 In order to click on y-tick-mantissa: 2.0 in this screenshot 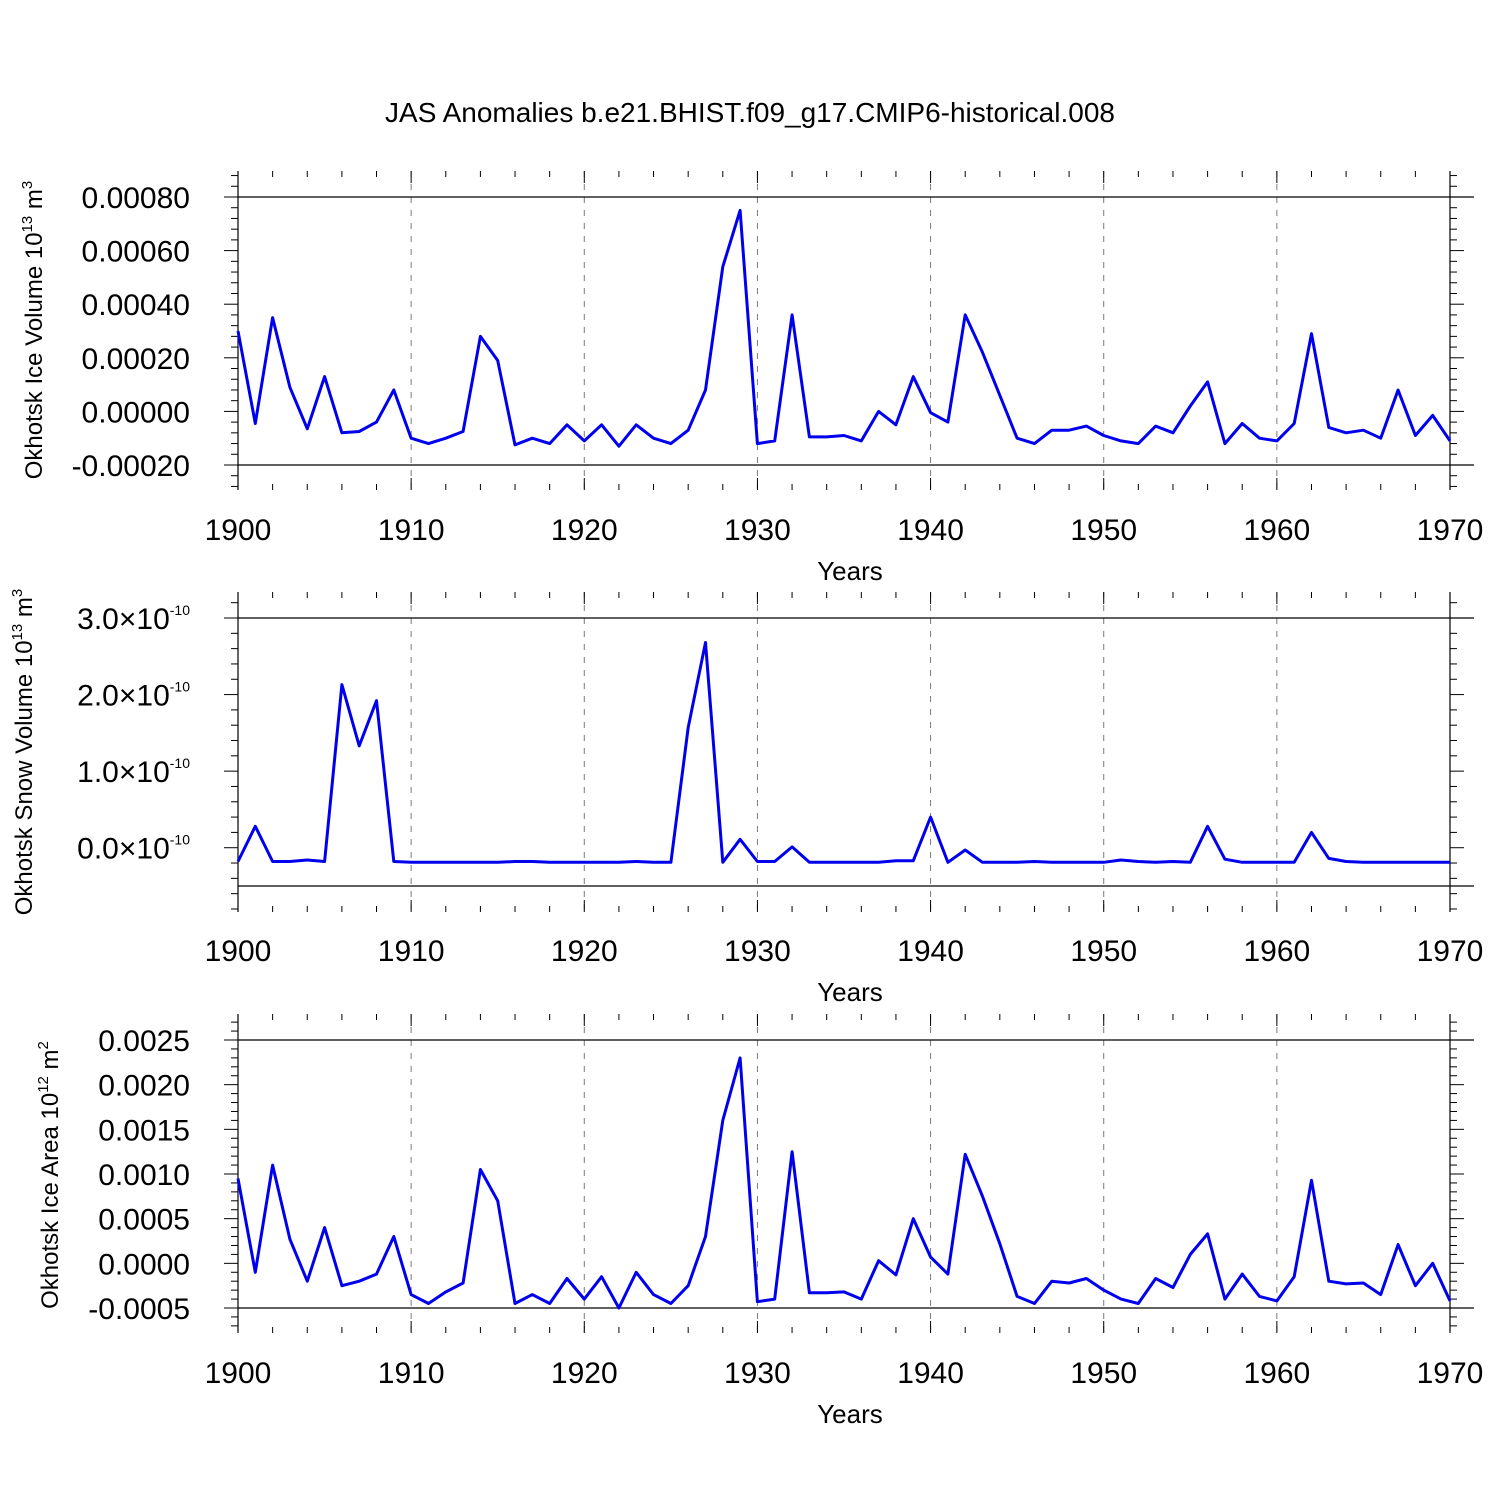, I will do `click(98, 696)`.